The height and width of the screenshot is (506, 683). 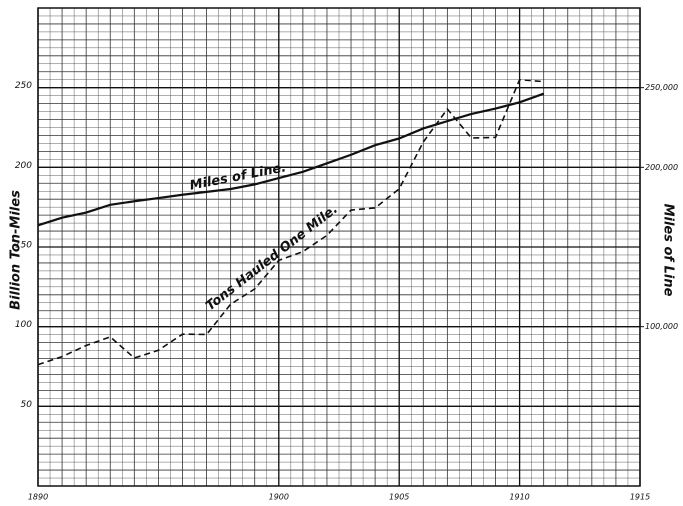 I want to click on y-tick-label: 250, so click(x=23, y=86).